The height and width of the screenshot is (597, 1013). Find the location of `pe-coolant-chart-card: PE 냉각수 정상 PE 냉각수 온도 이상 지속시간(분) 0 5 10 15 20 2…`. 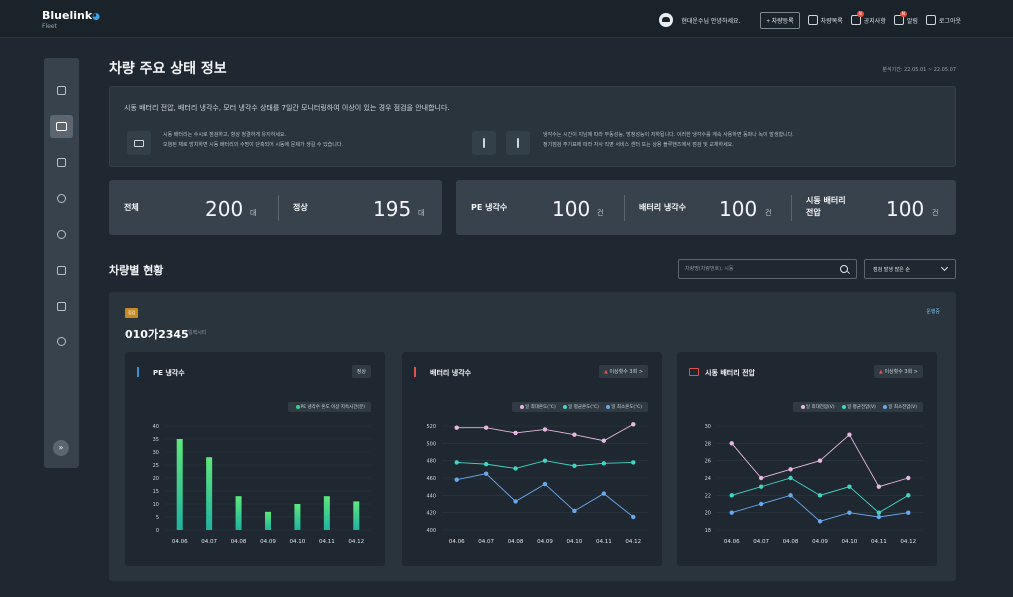

pe-coolant-chart-card: PE 냉각수 정상 PE 냉각수 온도 이상 지속시간(분) 0 5 10 15 20 2… is located at coordinates (255, 459).